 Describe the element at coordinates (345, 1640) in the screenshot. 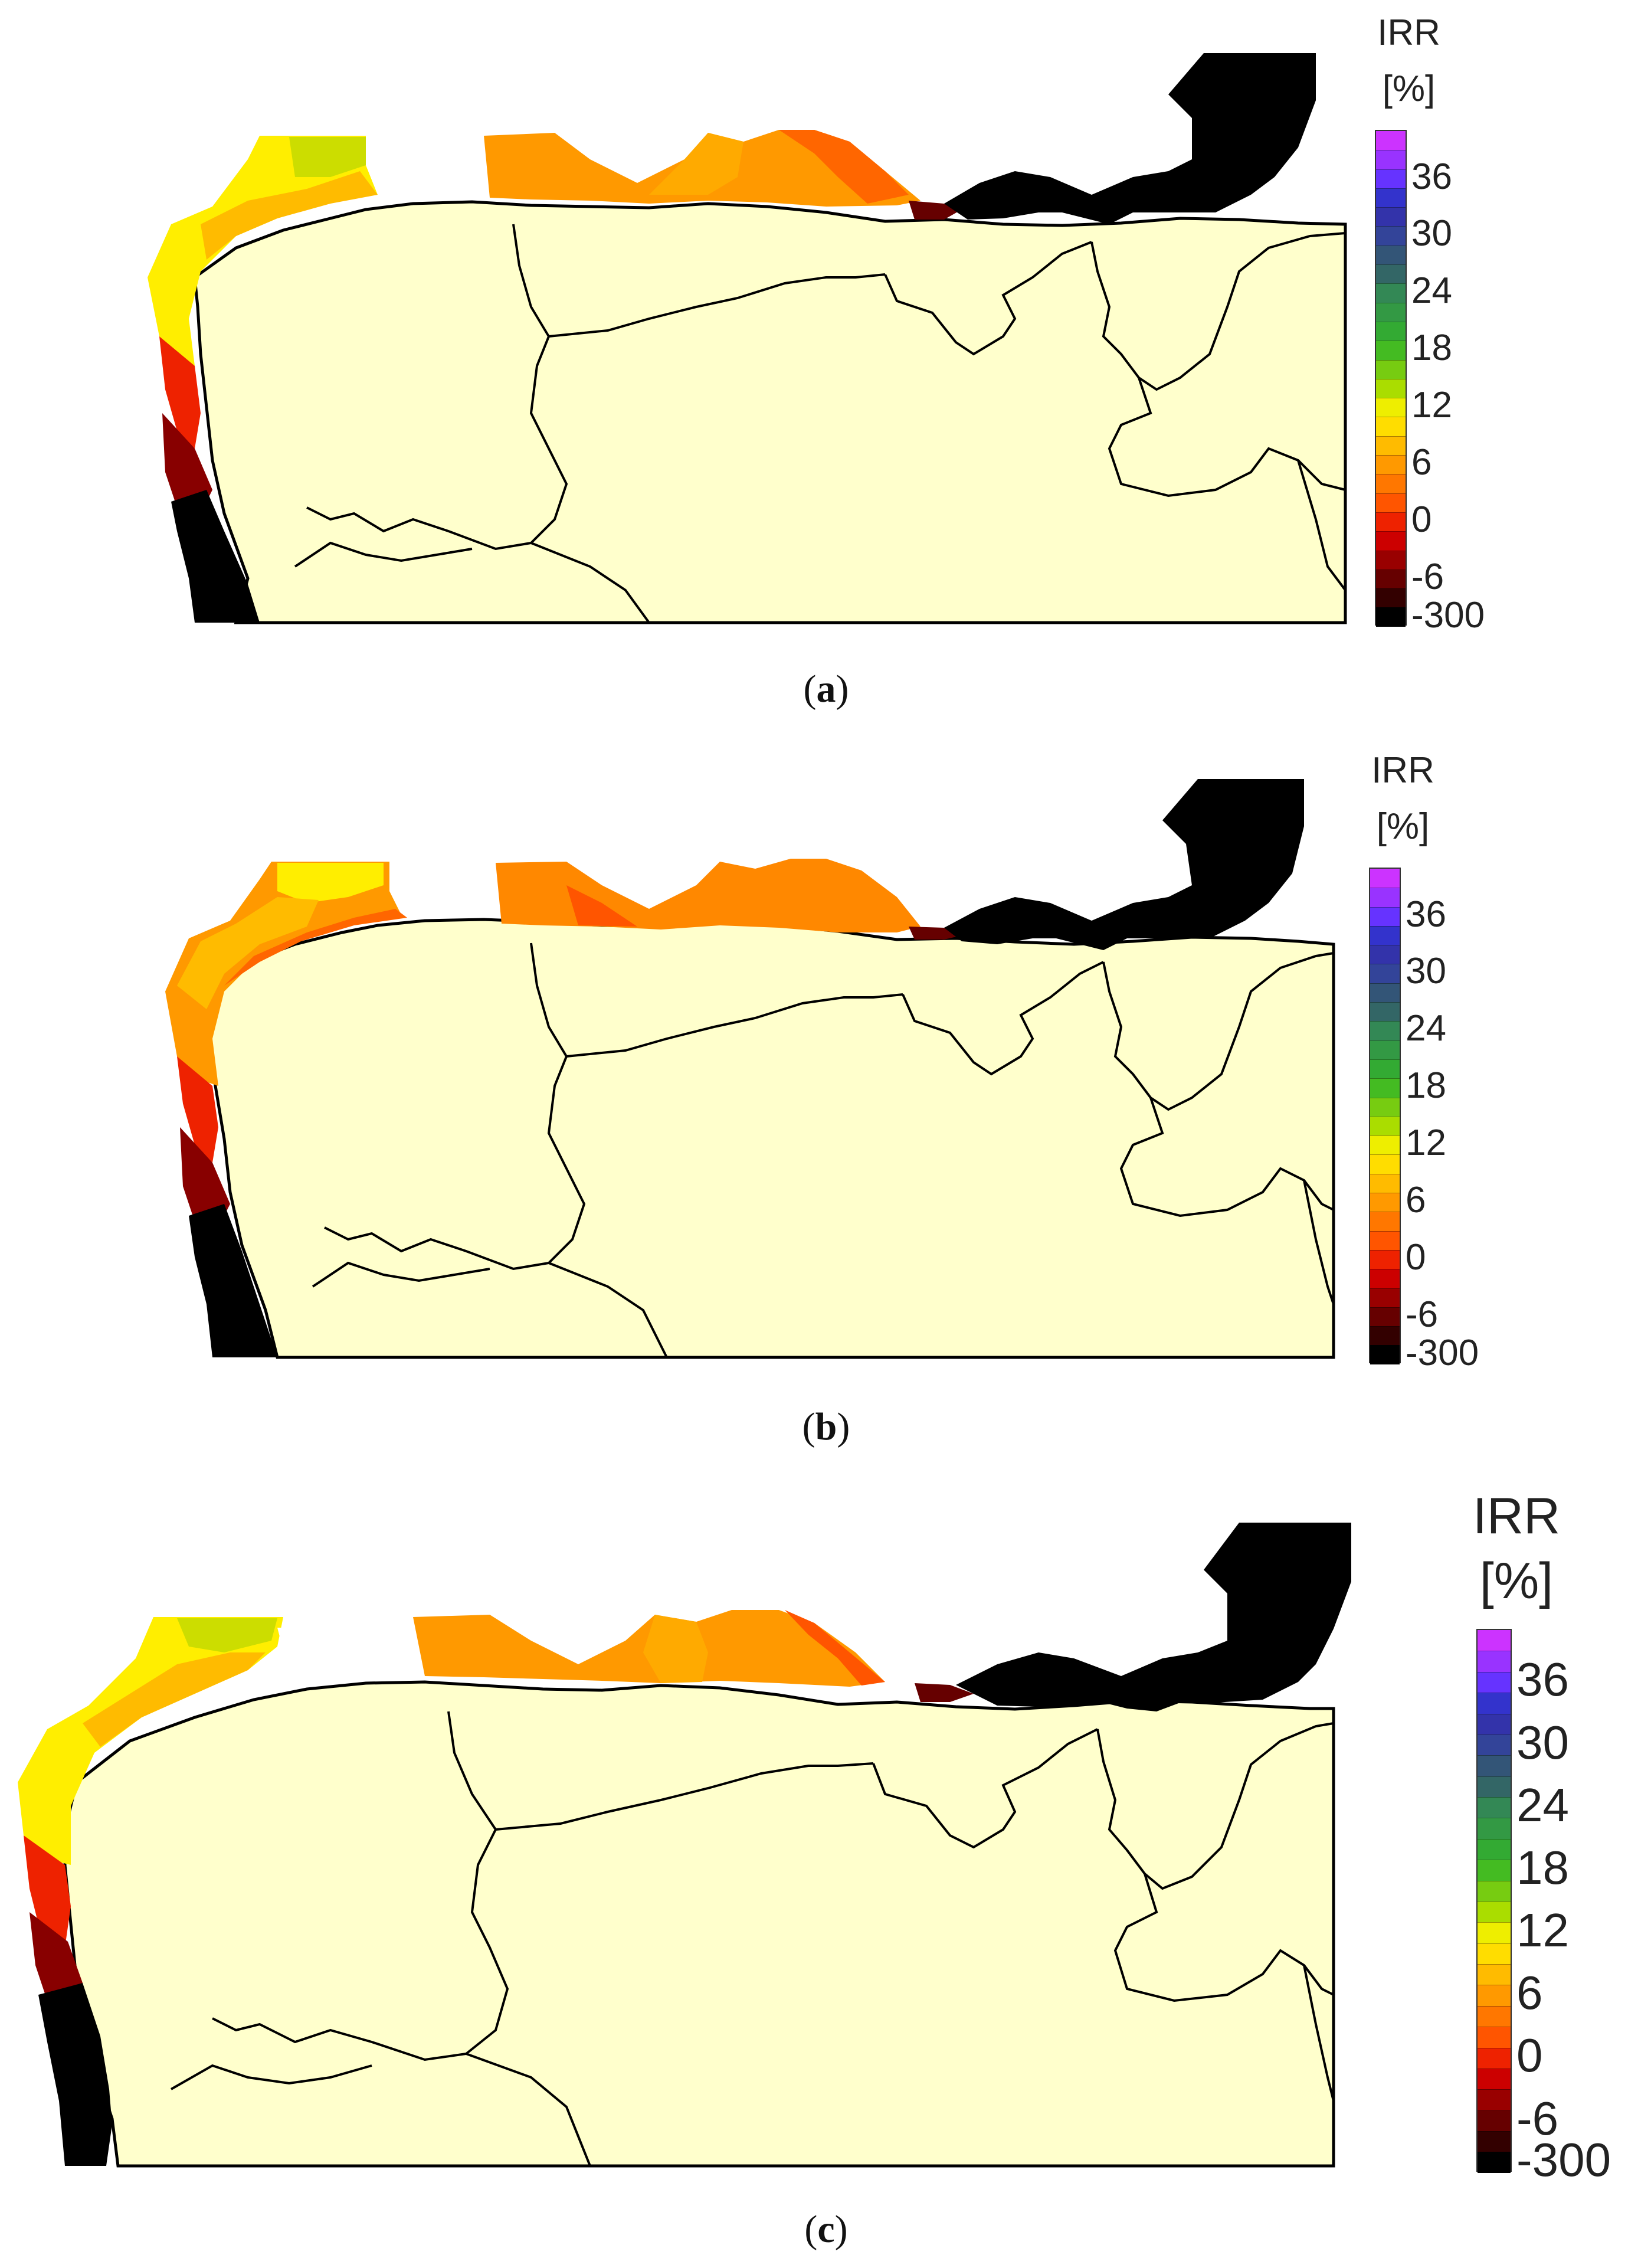

I see `irr-band-orange-white-gap` at that location.